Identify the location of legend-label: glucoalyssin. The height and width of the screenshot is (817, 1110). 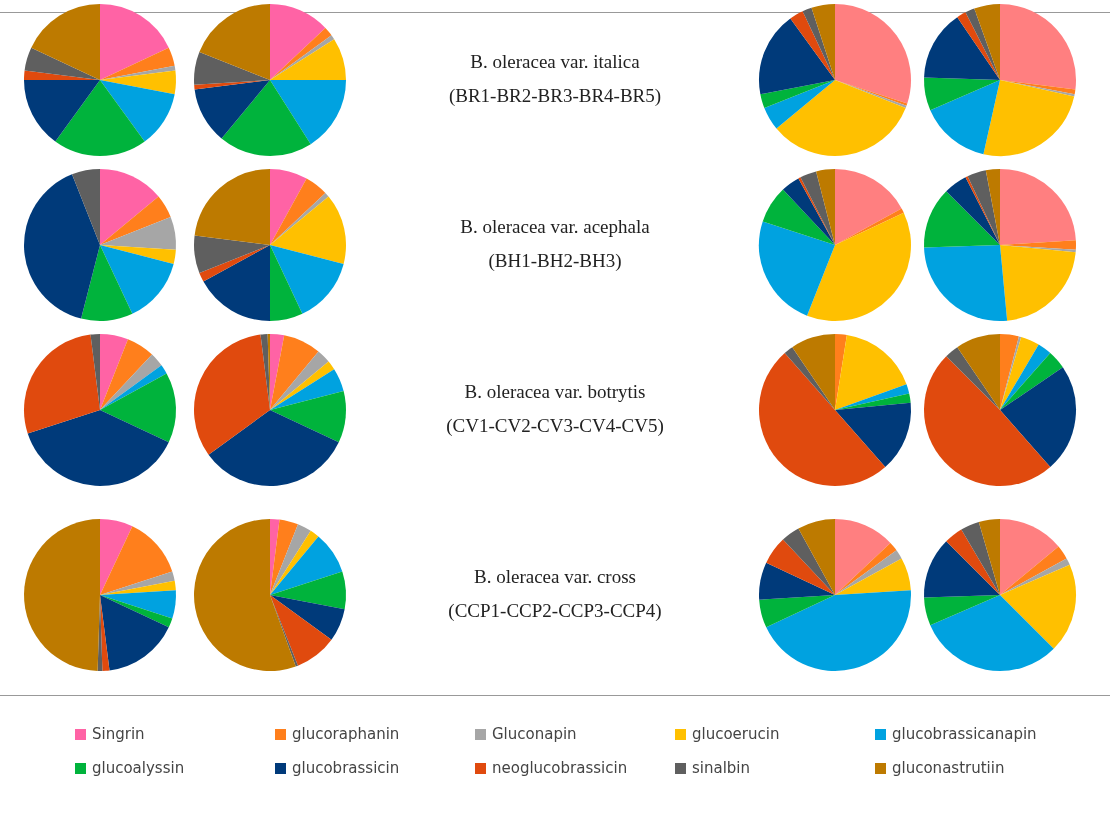
(138, 768).